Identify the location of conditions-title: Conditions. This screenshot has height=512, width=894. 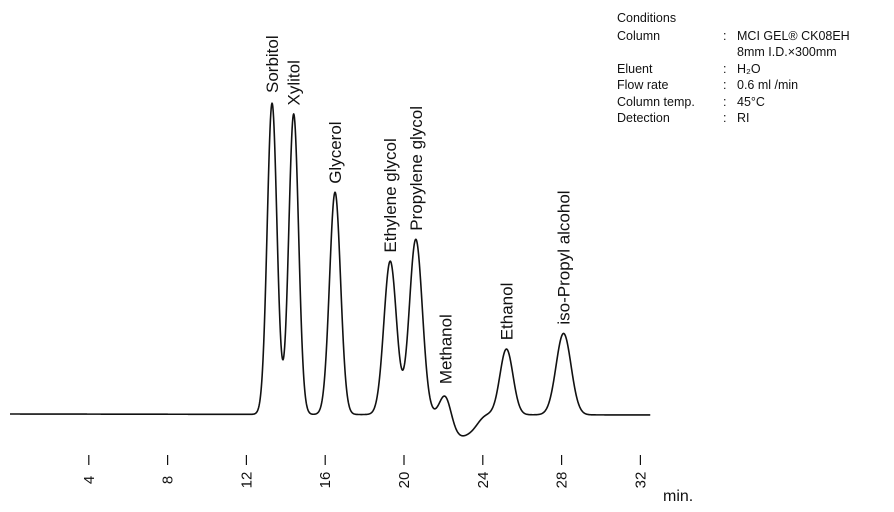
(647, 18).